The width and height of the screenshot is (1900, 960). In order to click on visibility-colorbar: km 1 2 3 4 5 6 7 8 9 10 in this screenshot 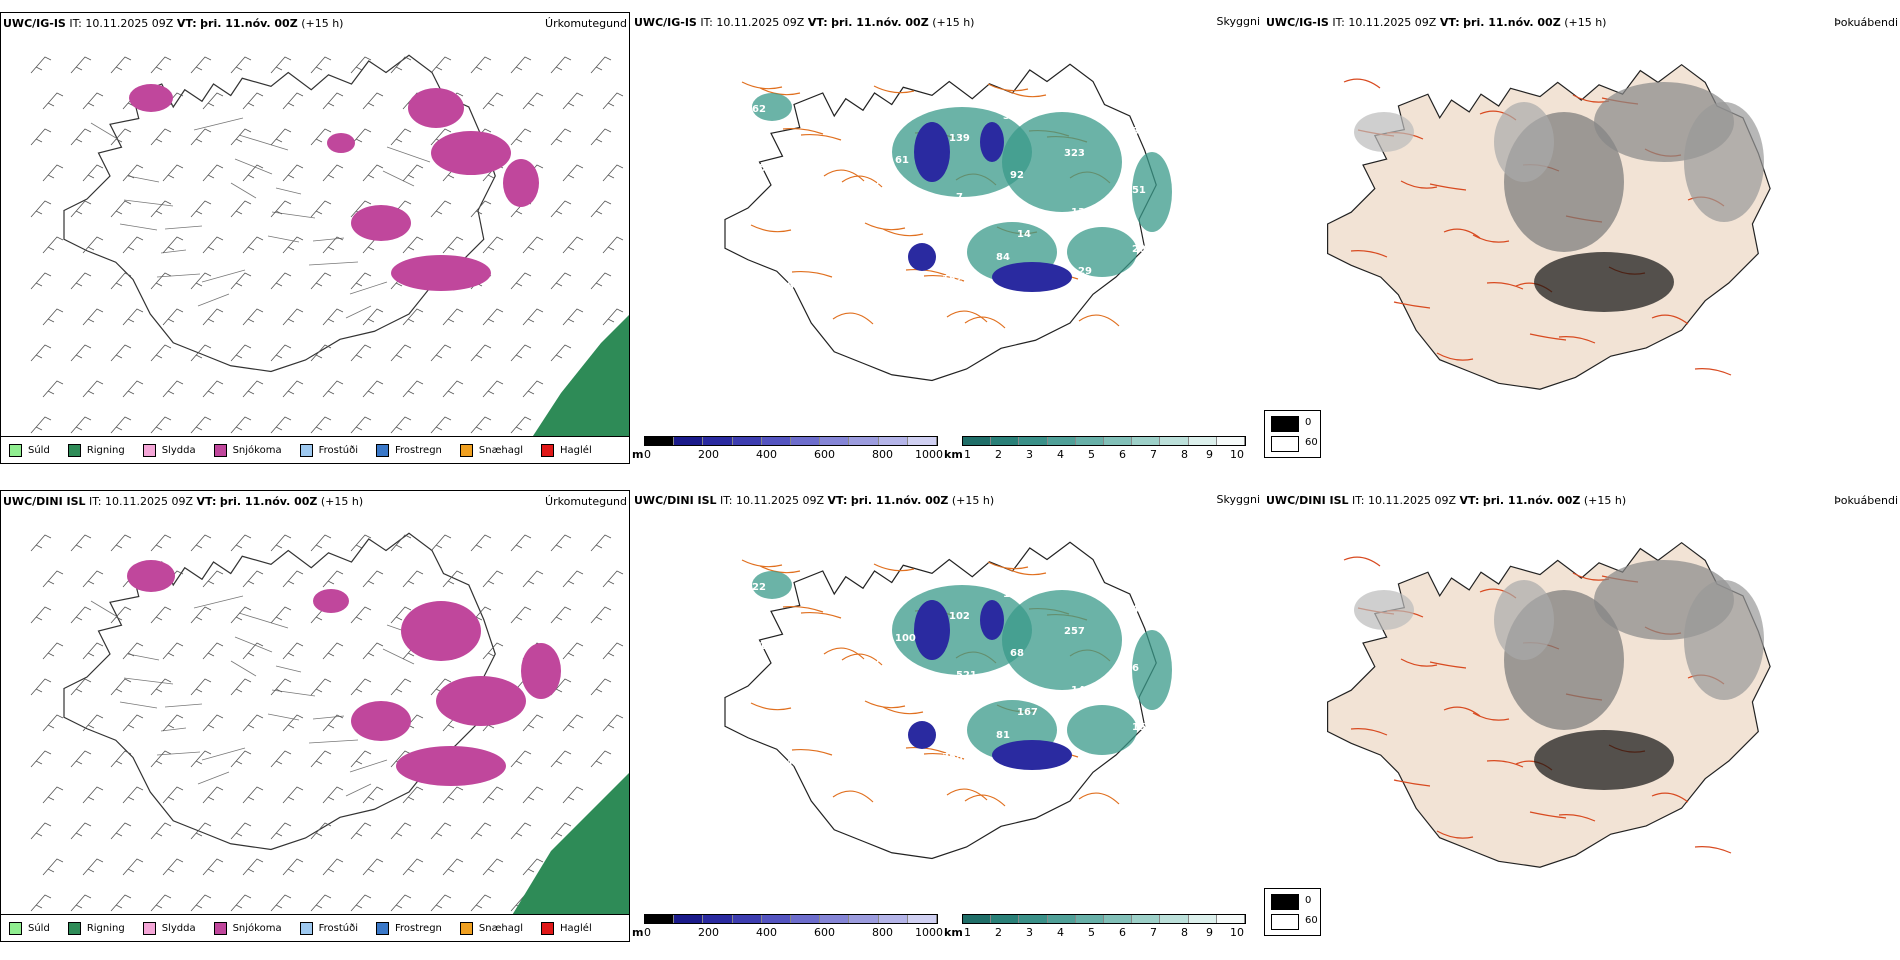, I will do `click(1095, 929)`.